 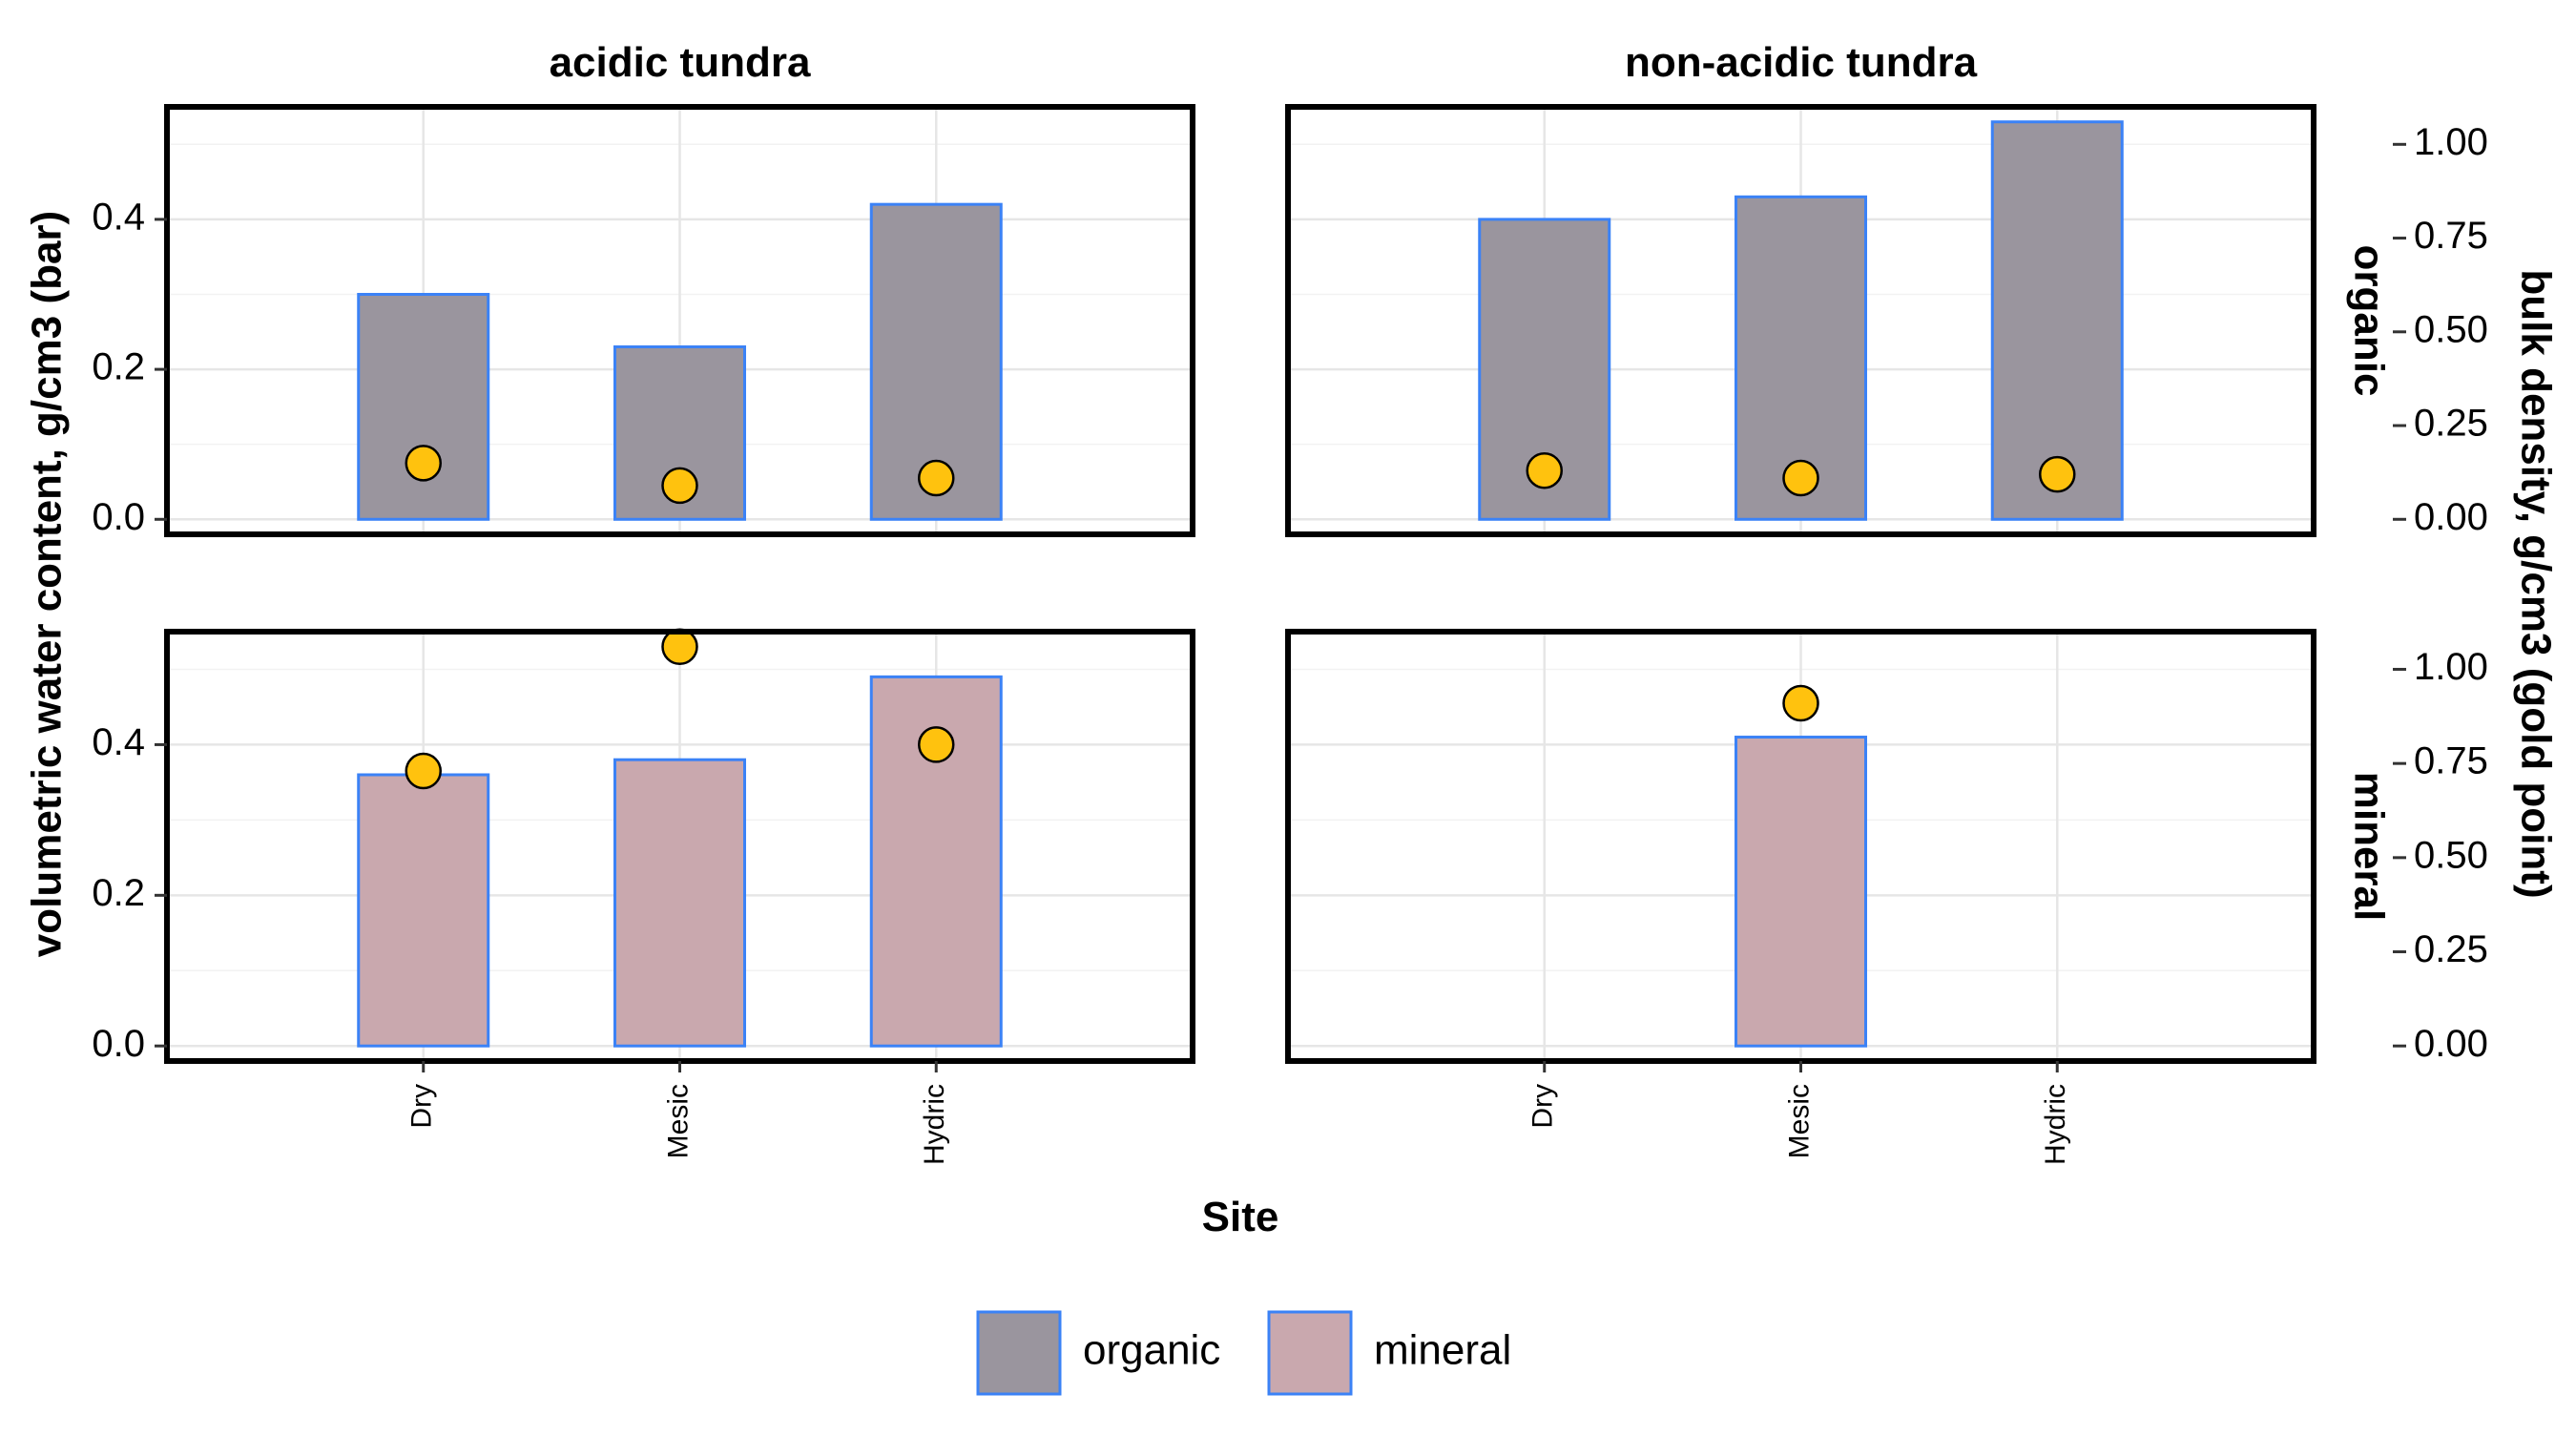 I want to click on panel-mineral-non-acidic, so click(x=1800, y=846).